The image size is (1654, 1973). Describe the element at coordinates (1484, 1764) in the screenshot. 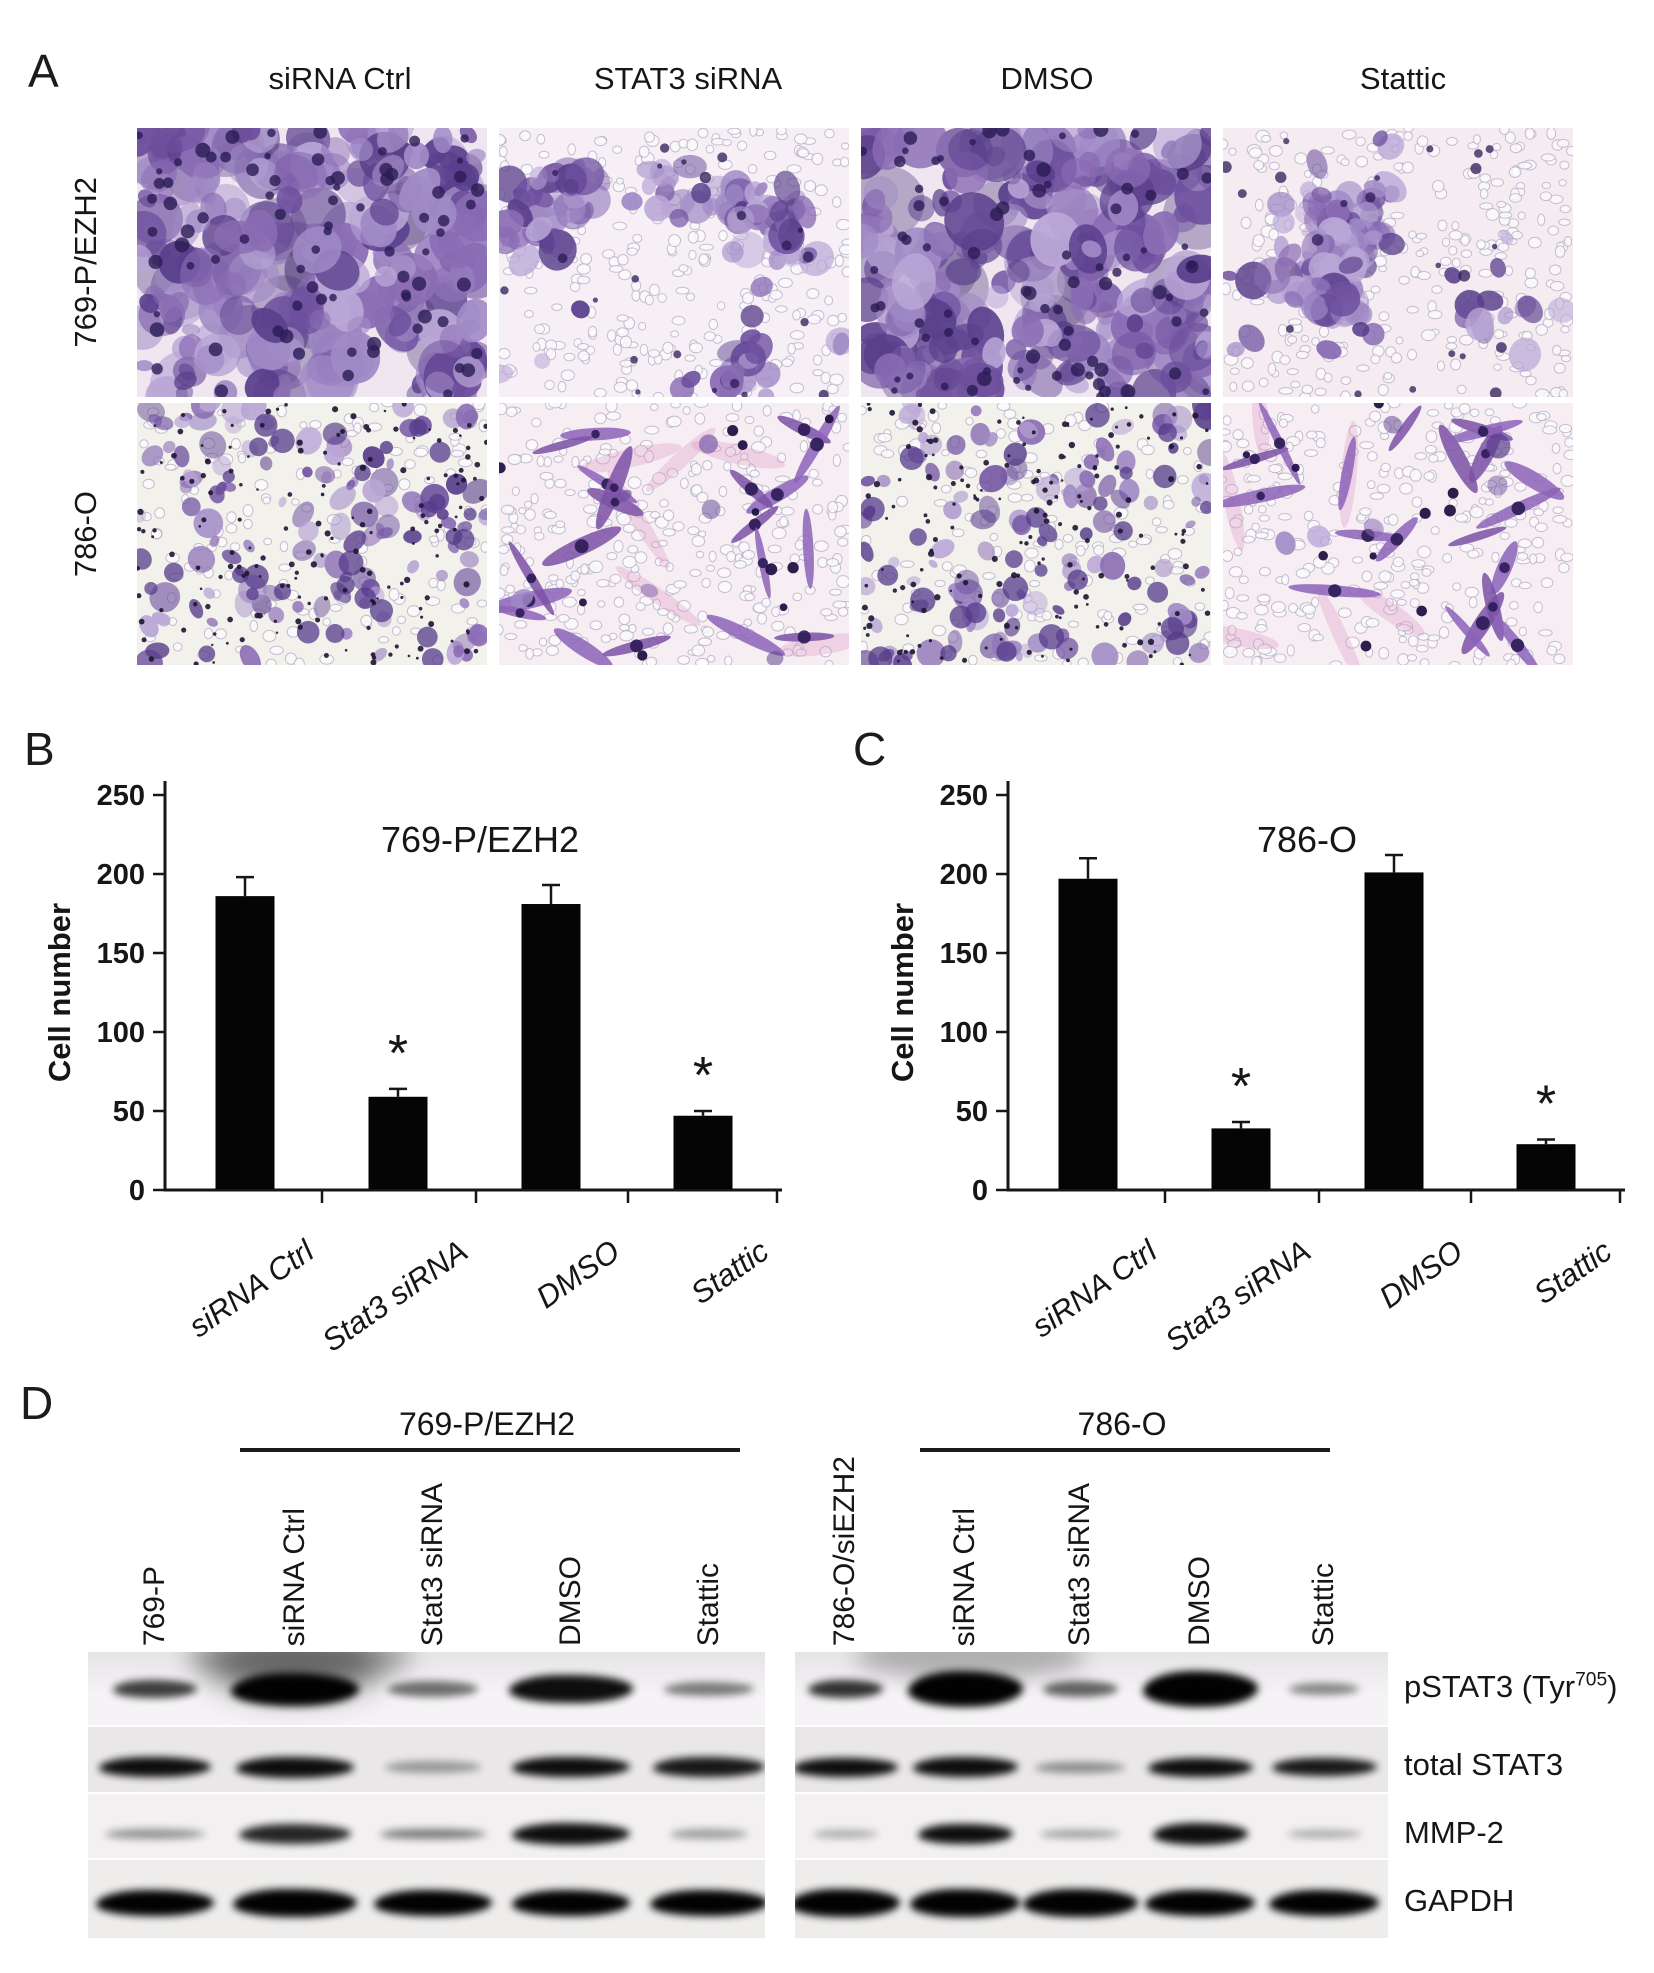

I see `blot-target-label-total-stat3: total STAT3` at that location.